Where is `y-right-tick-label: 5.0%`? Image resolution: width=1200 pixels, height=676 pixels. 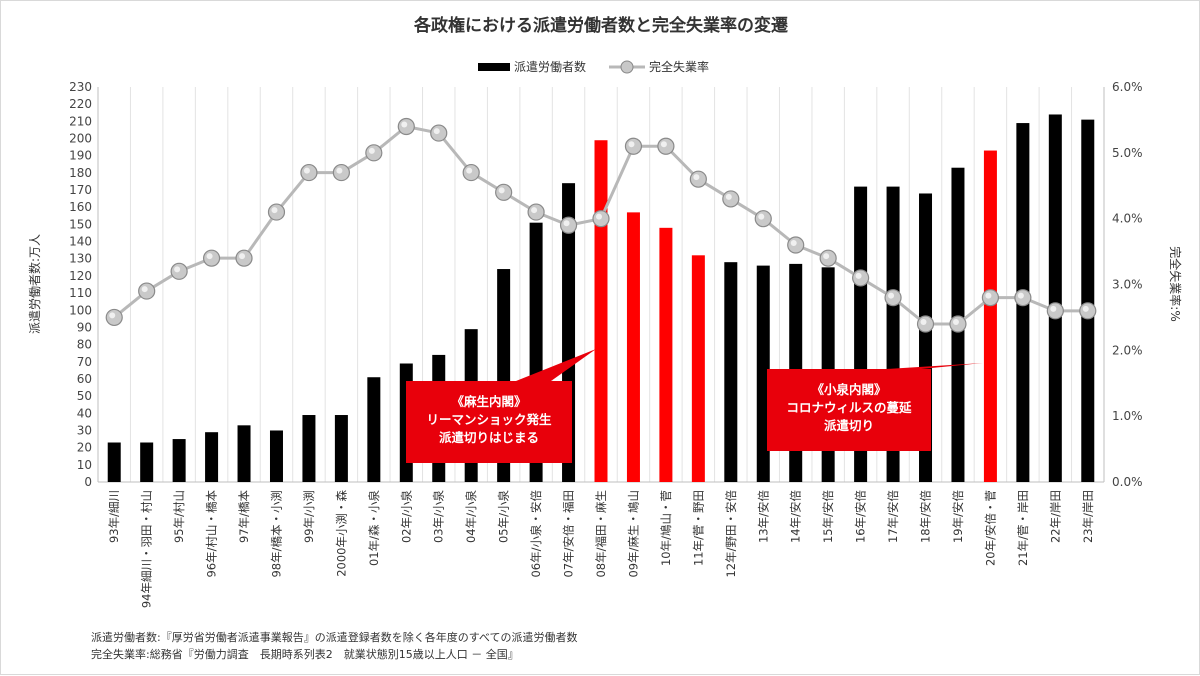 y-right-tick-label: 5.0% is located at coordinates (1127, 153).